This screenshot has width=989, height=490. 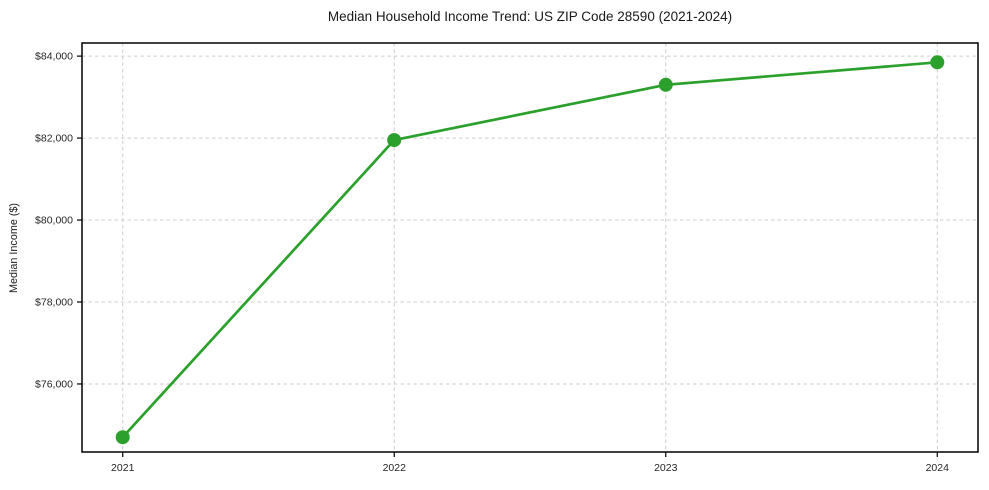 I want to click on x-tick-label: 2024, so click(x=938, y=468).